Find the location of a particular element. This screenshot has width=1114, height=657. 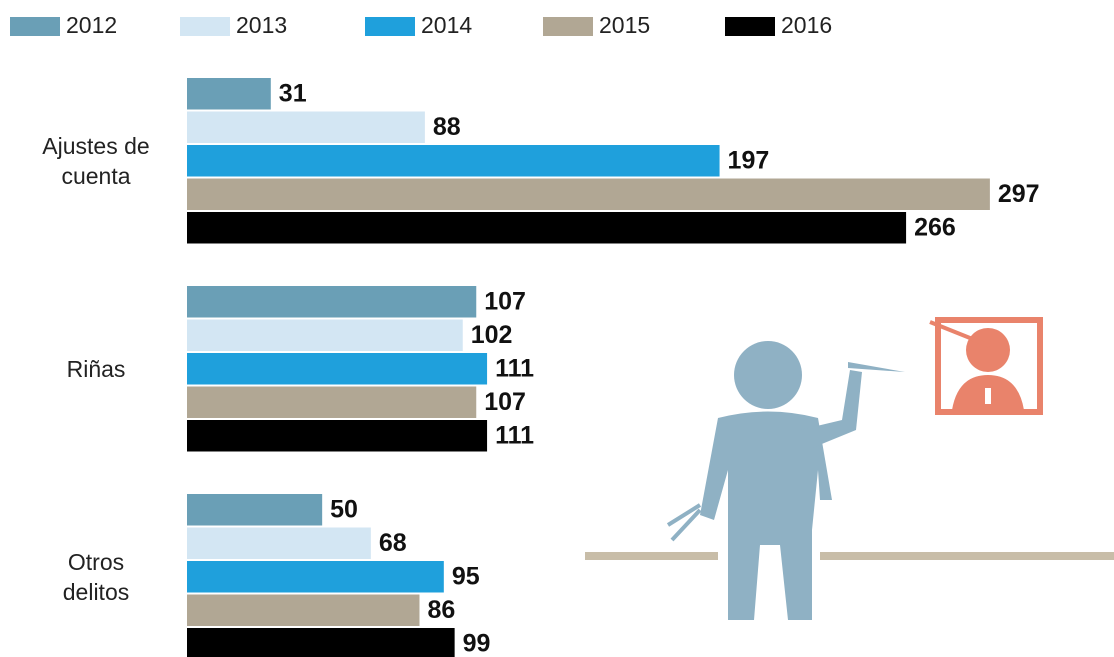

value-label: 99 is located at coordinates (477, 643).